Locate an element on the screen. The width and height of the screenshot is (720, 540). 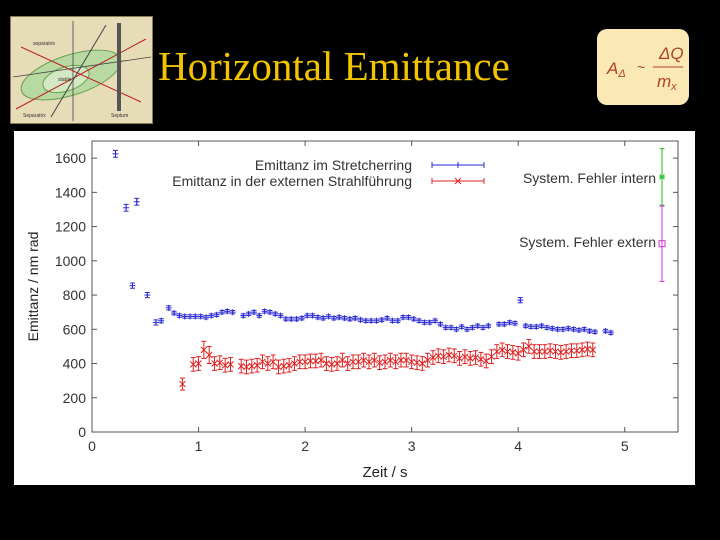
formula-denominator: mx is located at coordinates (667, 82).